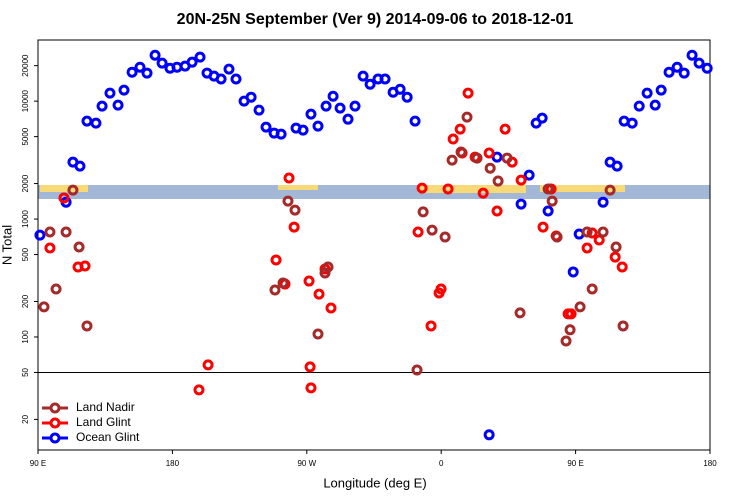 Image resolution: width=750 pixels, height=500 pixels. What do you see at coordinates (441, 463) in the screenshot?
I see `x-tick-label: 0` at bounding box center [441, 463].